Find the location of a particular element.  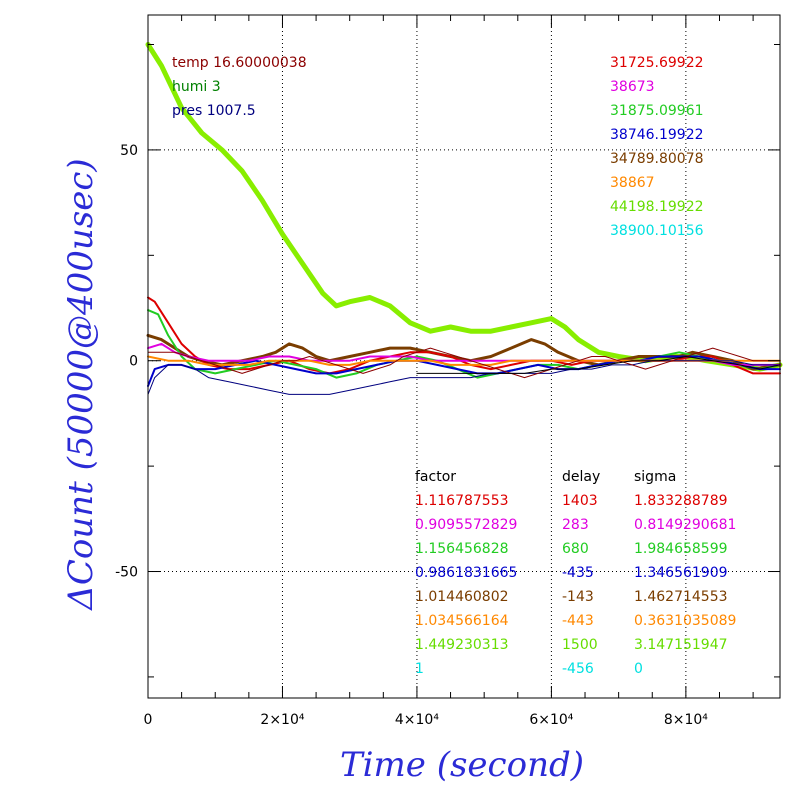

baseline-value: 31875.09961 is located at coordinates (657, 111).